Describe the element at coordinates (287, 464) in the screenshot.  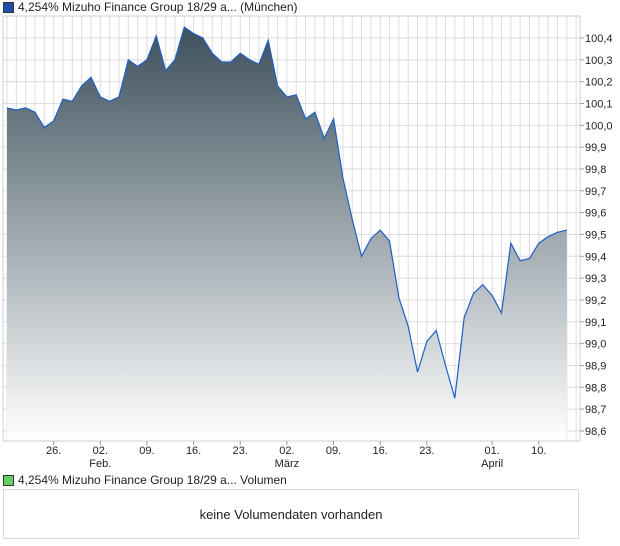
I see `x-tick-month-label: März` at that location.